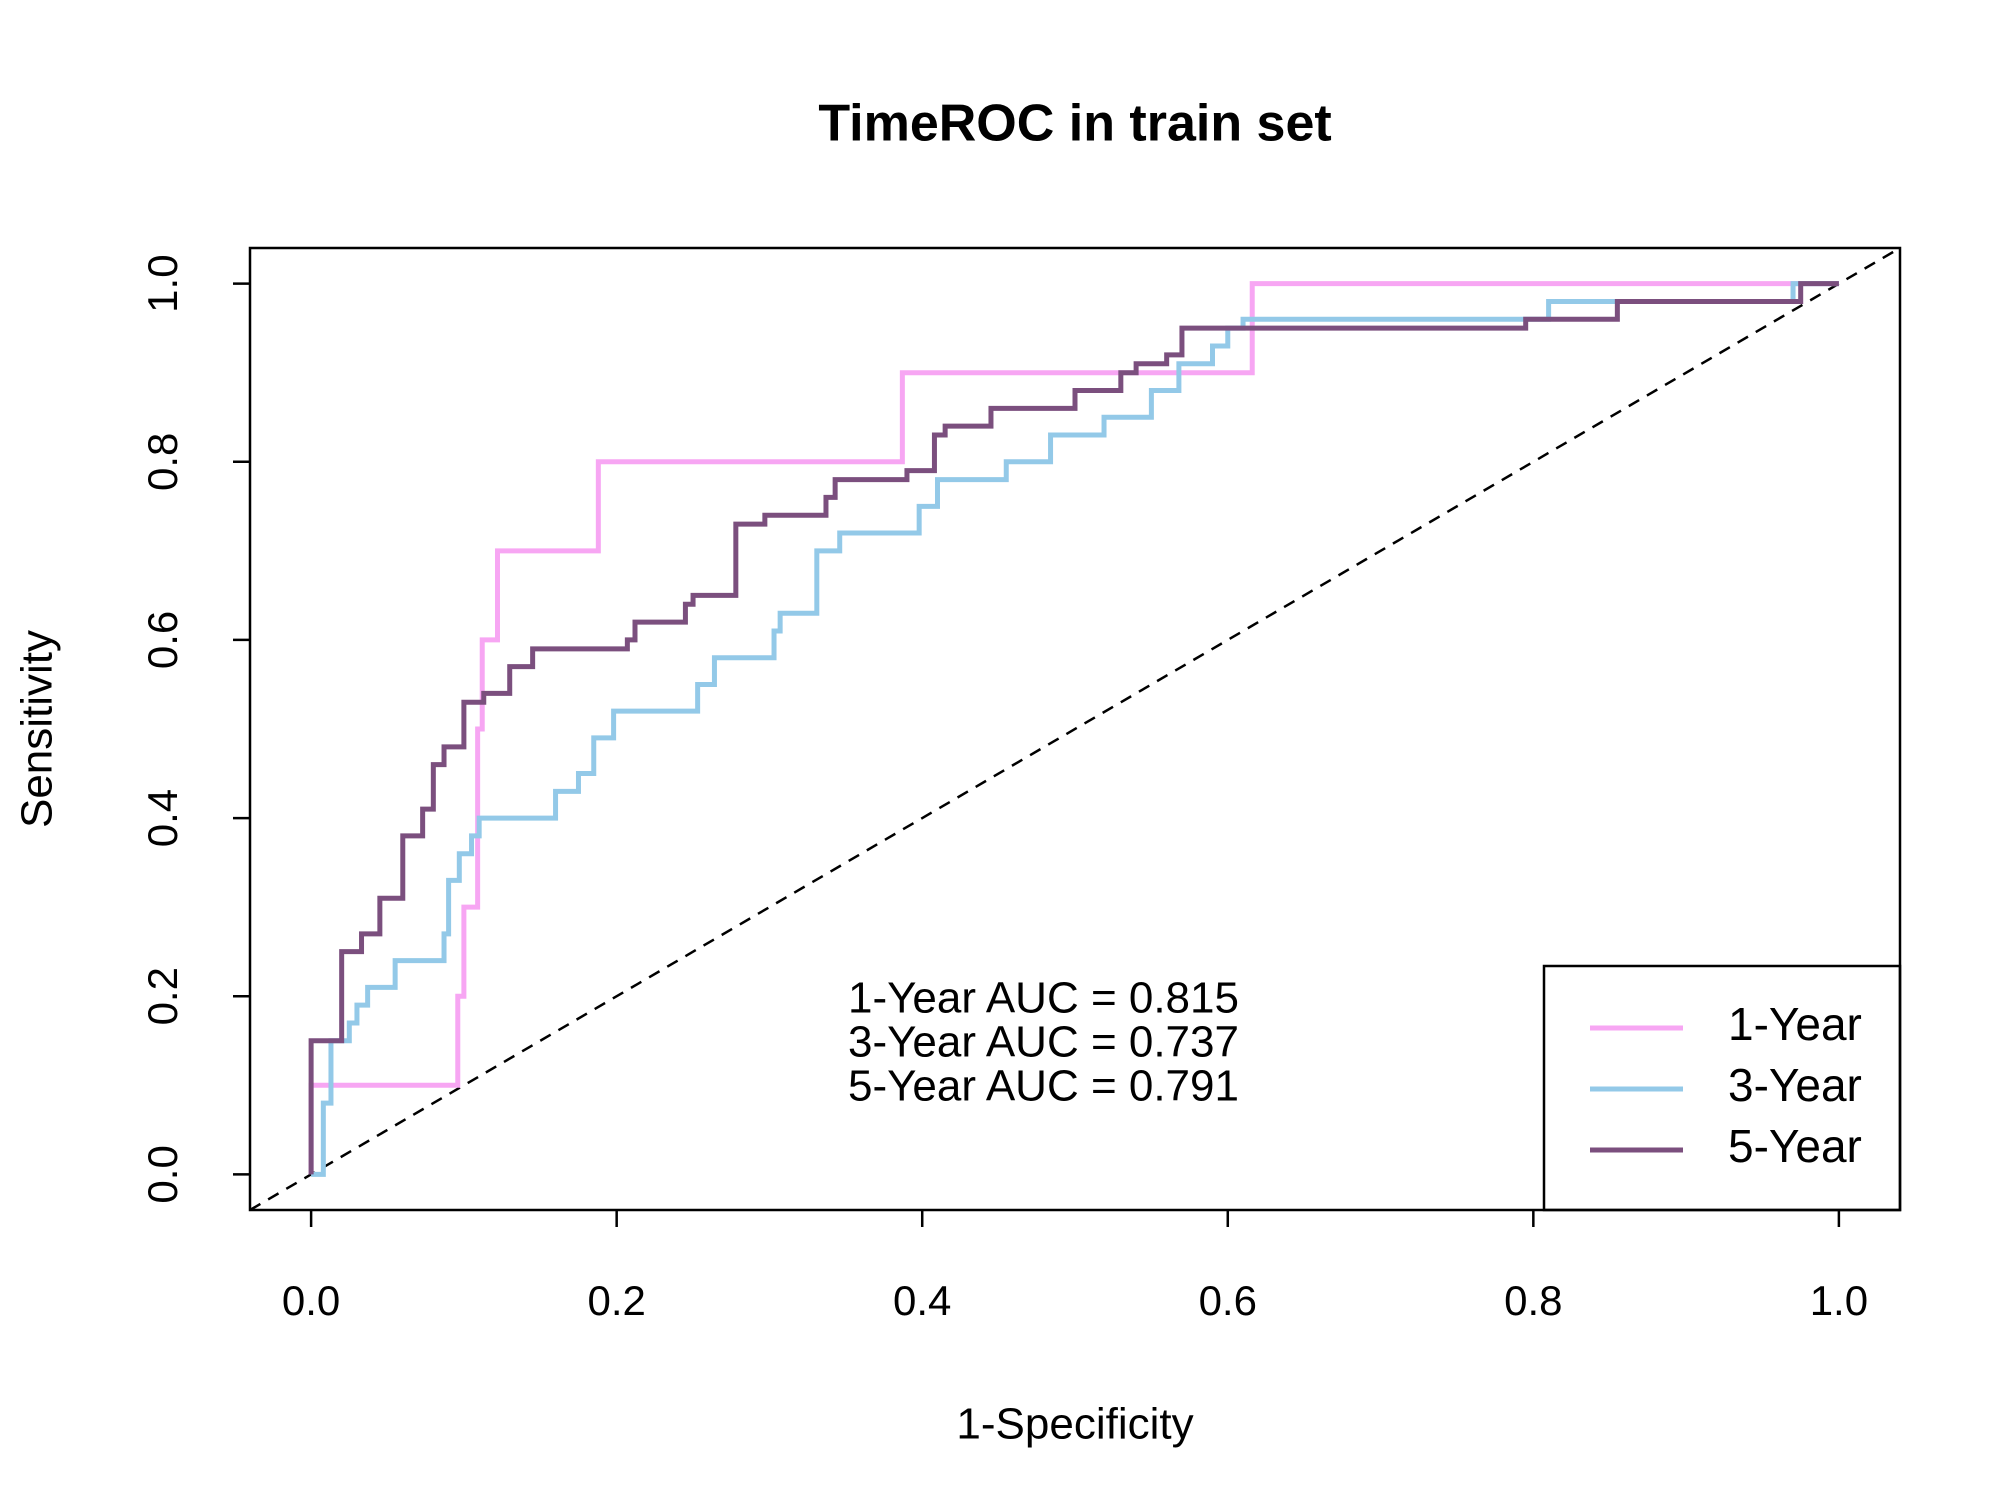 The height and width of the screenshot is (1500, 2000). What do you see at coordinates (162, 1174) in the screenshot?
I see `y-tick-label: 0.0` at bounding box center [162, 1174].